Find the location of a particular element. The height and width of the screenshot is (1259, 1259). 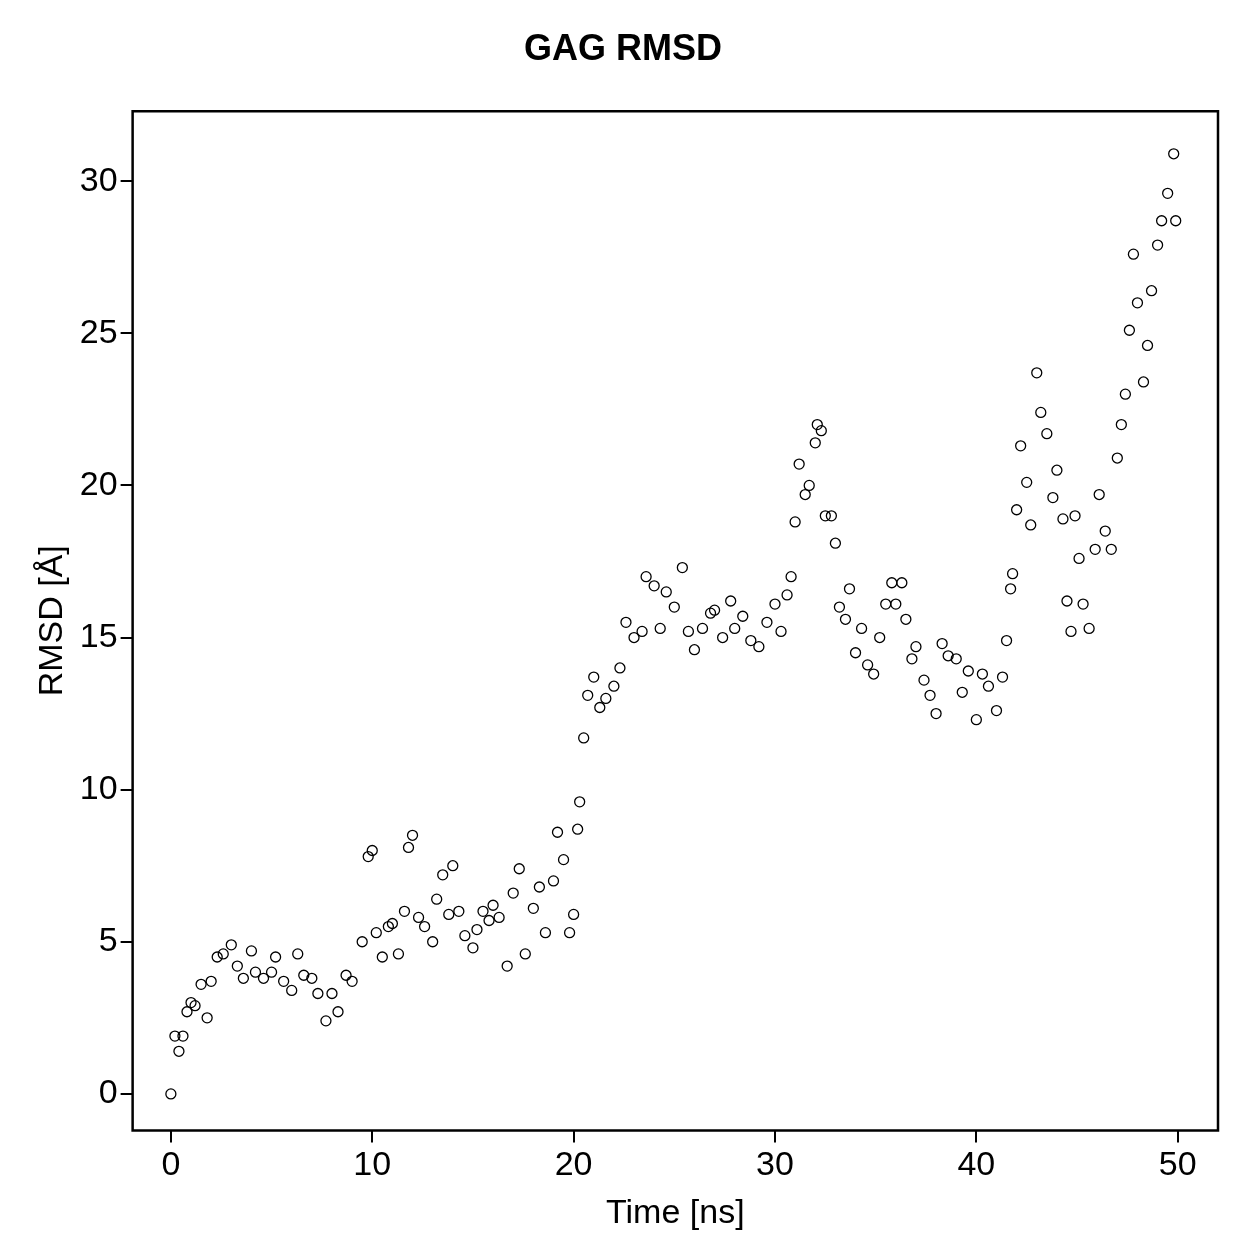

y-tick-label: 30 is located at coordinates (98, 178).